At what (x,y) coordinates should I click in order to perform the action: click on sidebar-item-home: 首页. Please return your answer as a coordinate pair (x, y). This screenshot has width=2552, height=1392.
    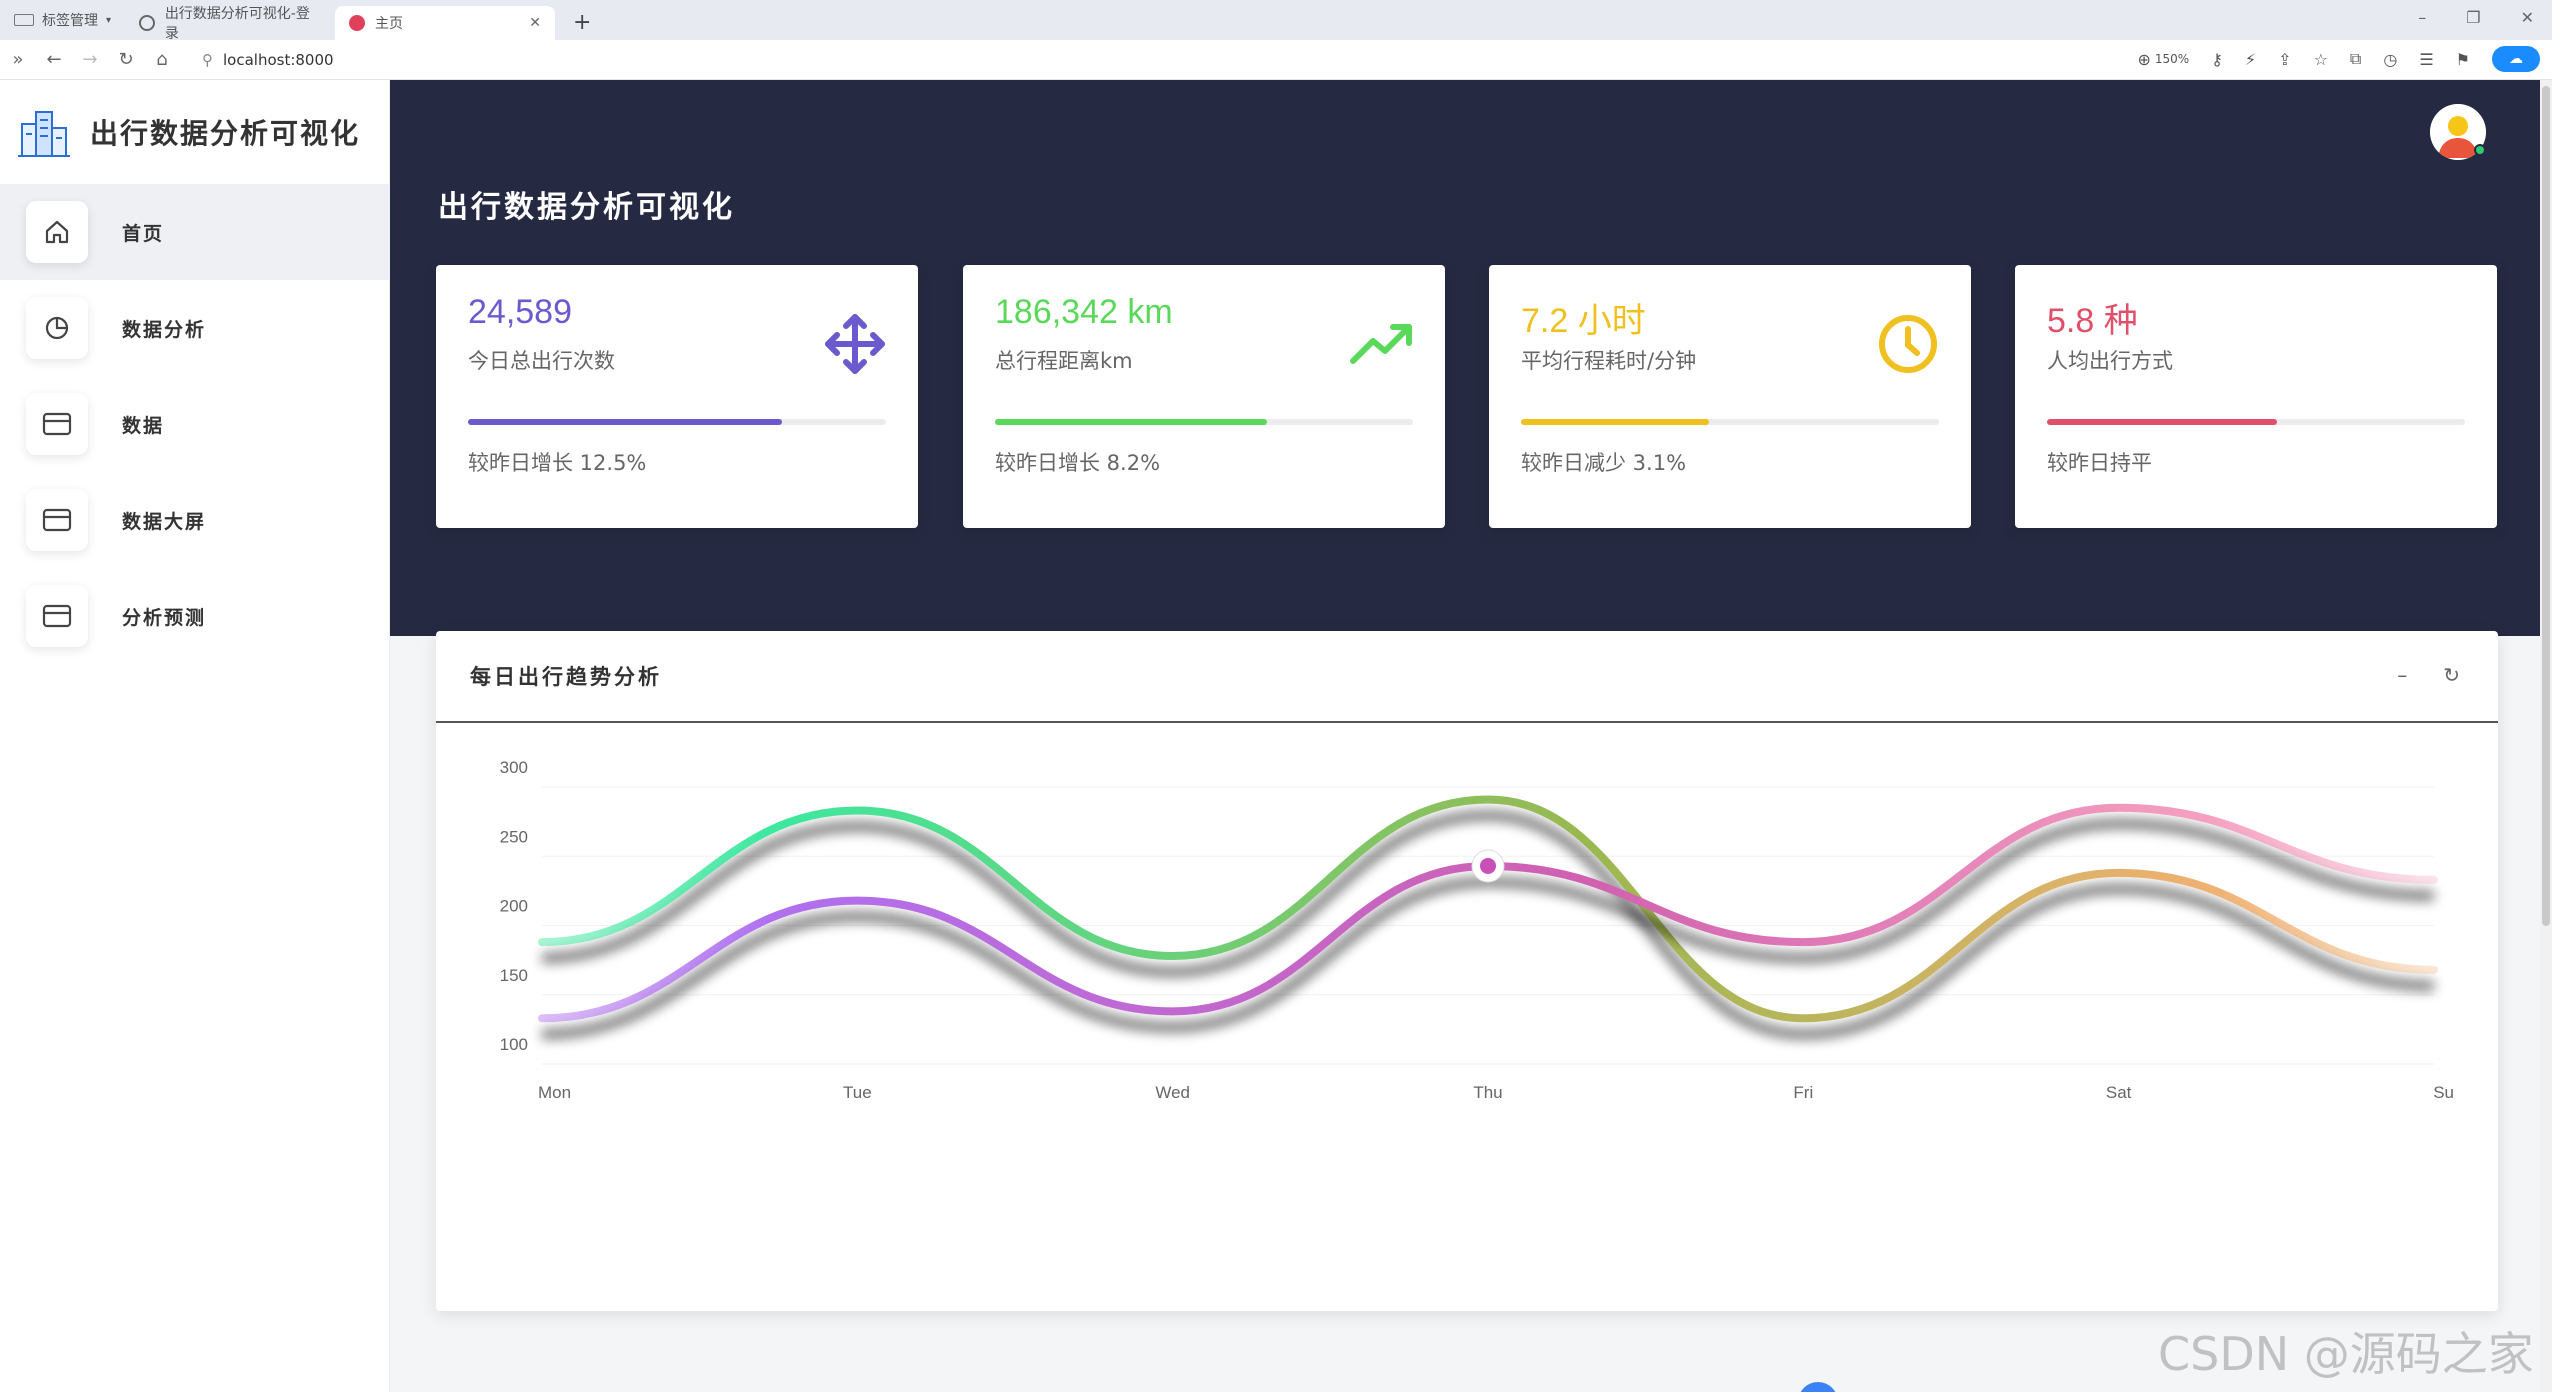
    Looking at the image, I should click on (194, 232).